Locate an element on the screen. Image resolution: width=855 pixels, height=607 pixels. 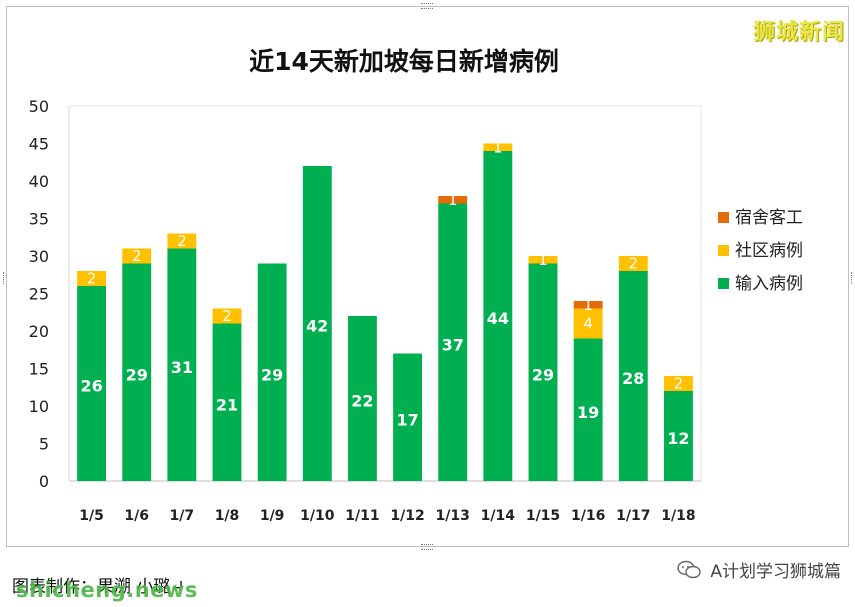
y-tick-label: 45 is located at coordinates (39, 144).